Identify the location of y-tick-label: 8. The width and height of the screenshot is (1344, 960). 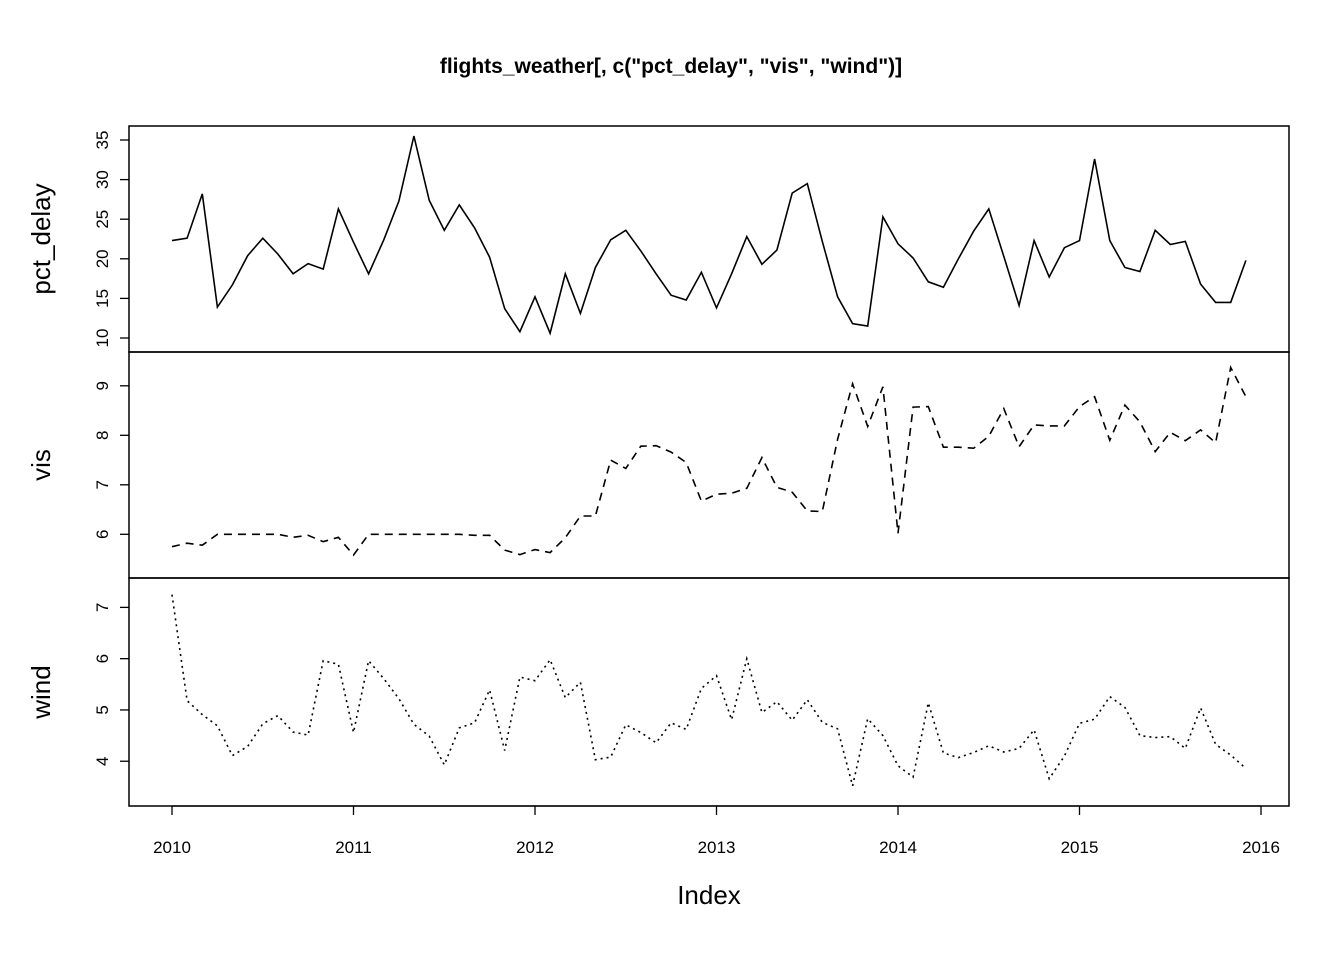
(102, 435).